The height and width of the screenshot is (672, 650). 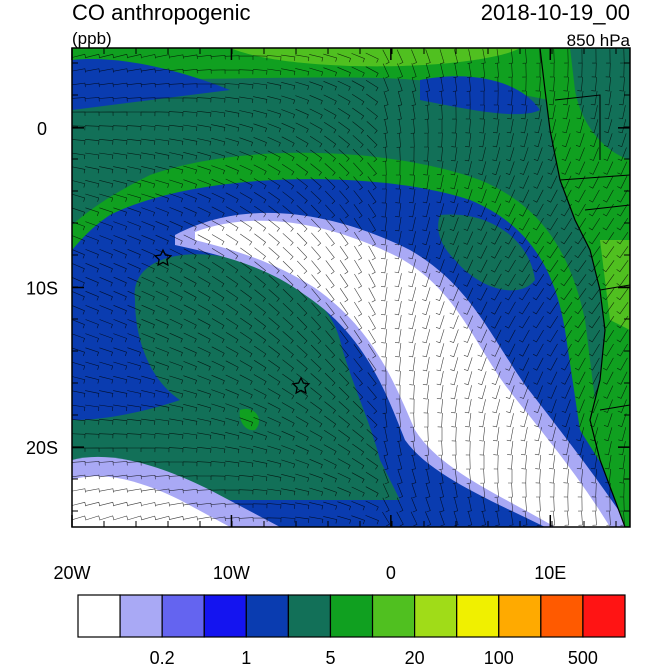 I want to click on y-tick-label: 10S, so click(x=42, y=289).